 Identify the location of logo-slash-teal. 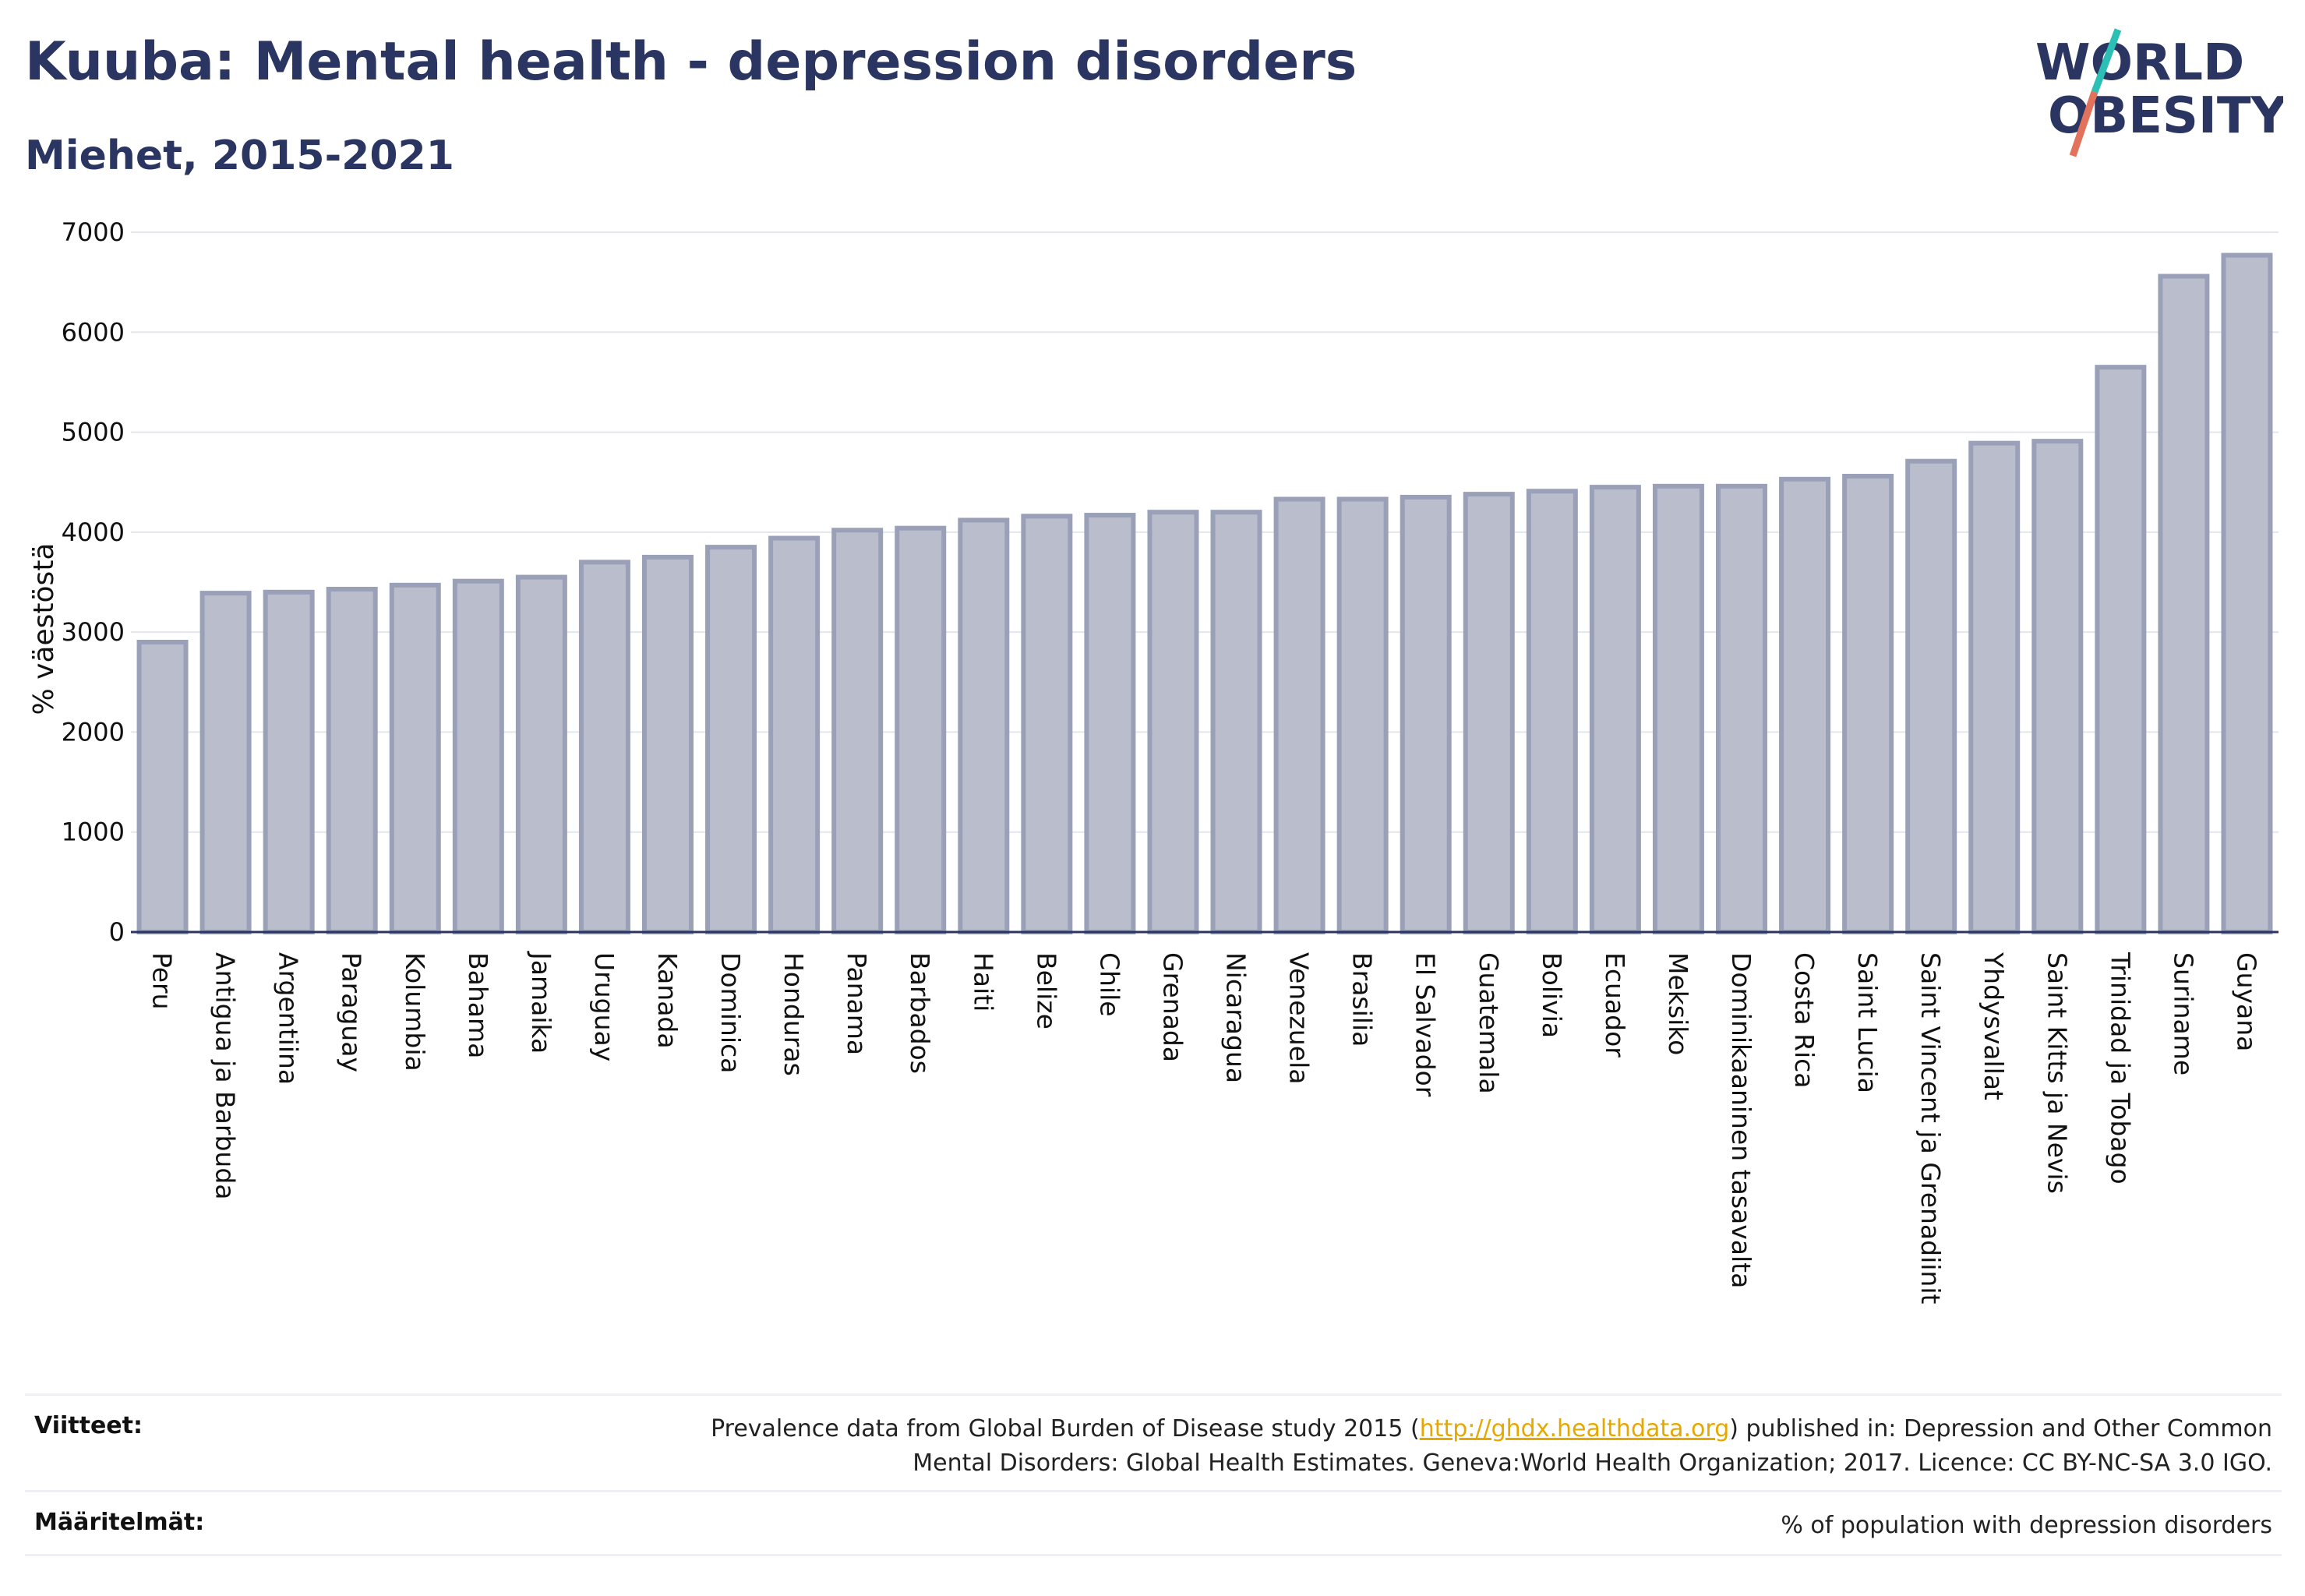
(2106, 61).